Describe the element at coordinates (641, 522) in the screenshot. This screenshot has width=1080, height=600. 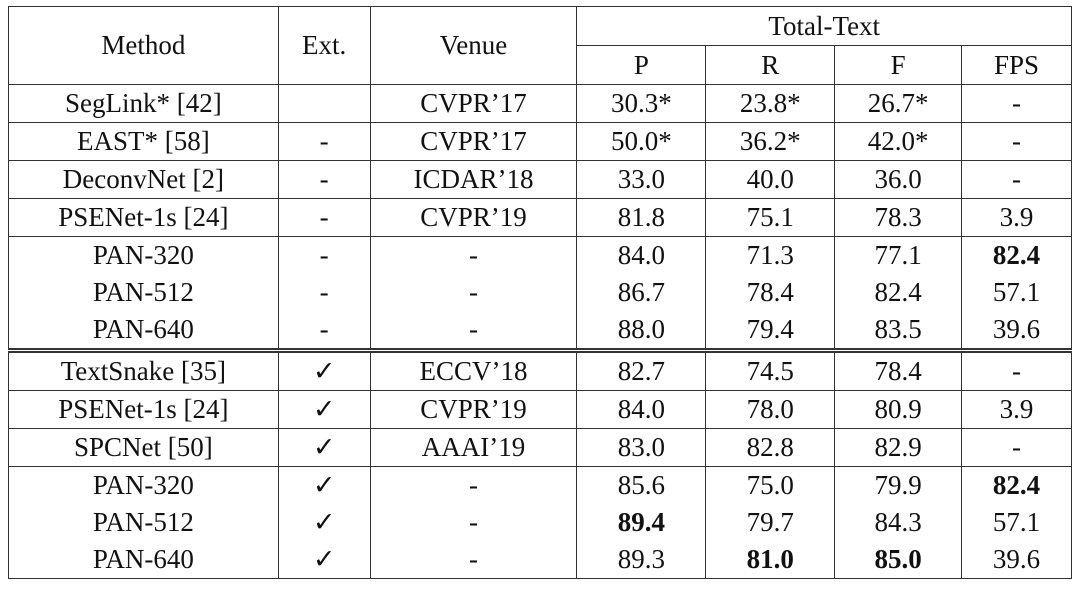
I see `cell-text: 89.4` at that location.